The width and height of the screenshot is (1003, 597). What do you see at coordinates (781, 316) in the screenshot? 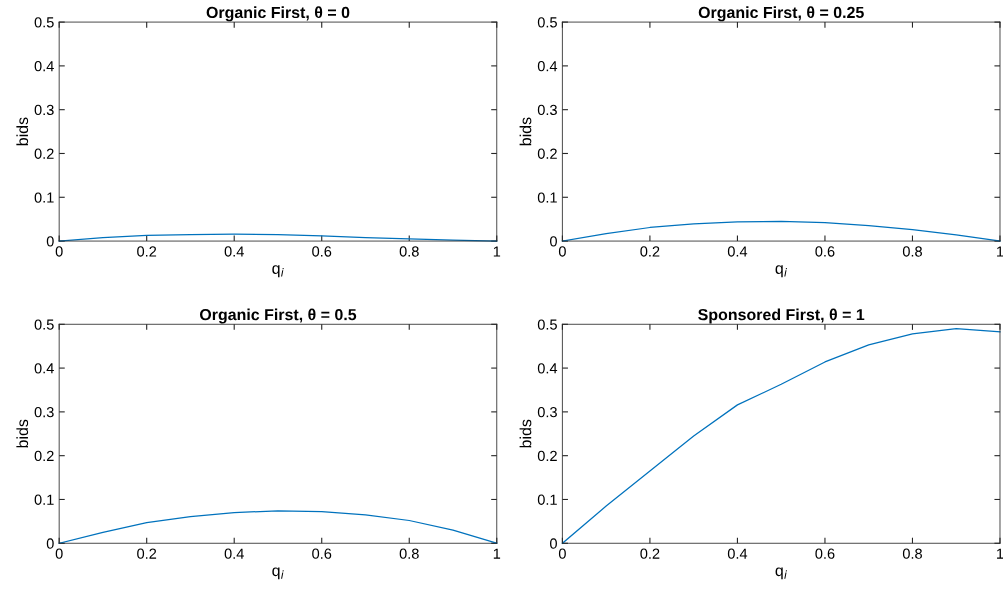
I see `chart-title: Sponsored First, θ = 1` at bounding box center [781, 316].